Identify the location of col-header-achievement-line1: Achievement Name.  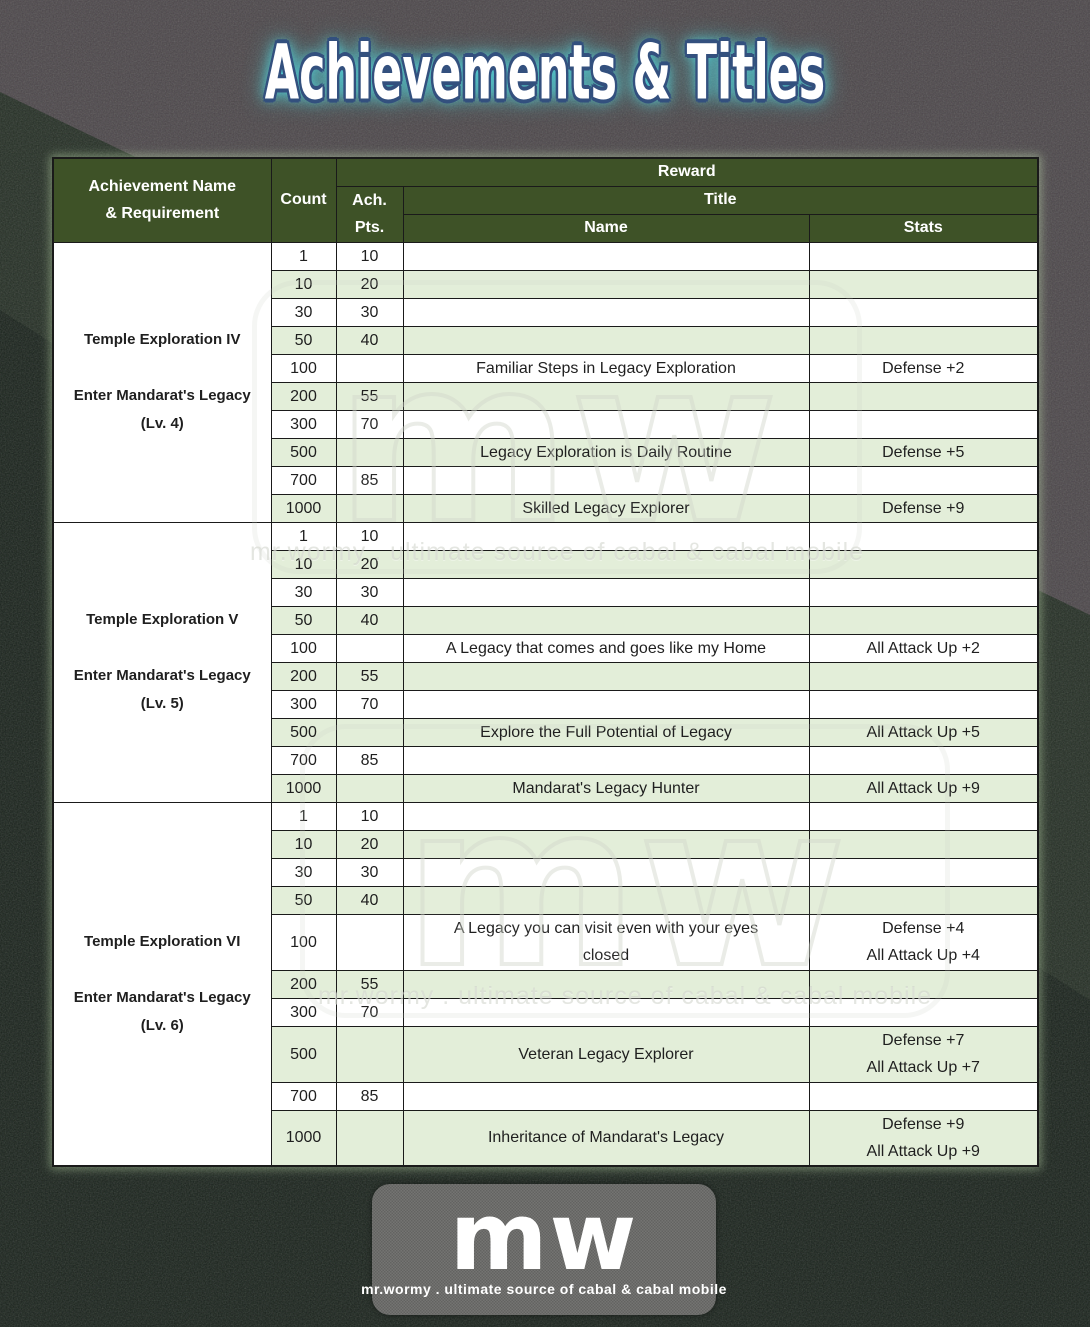
(162, 187).